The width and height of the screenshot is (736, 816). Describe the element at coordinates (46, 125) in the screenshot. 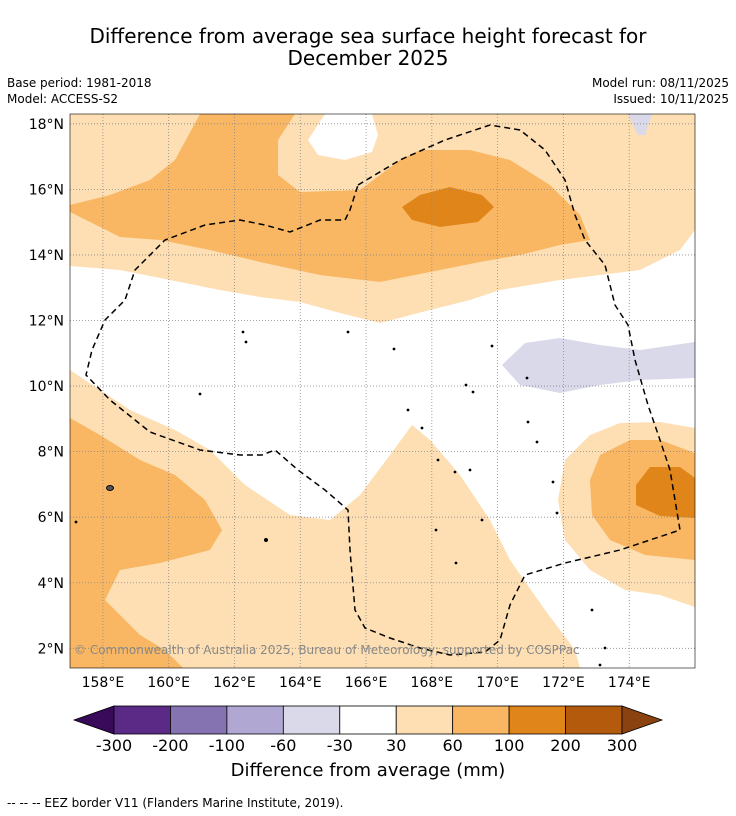

I see `lat-tick-label: 18°N` at that location.